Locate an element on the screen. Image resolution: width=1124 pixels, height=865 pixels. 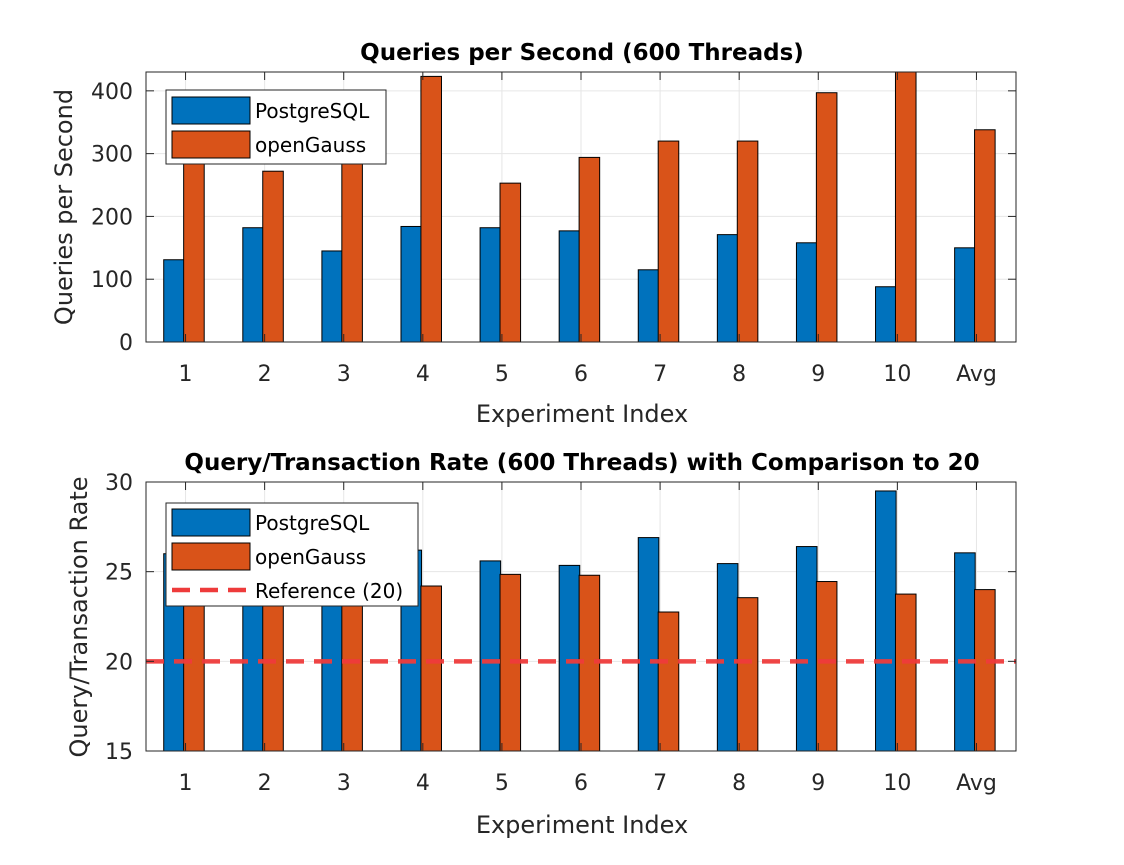
rate-legend-label-opengauss: openGauss is located at coordinates (310, 557).